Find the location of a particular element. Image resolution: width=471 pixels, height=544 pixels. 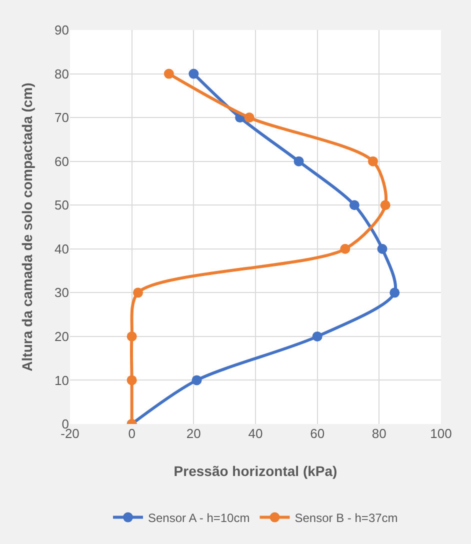

legend-label: Sensor B - h=37cm is located at coordinates (346, 517).